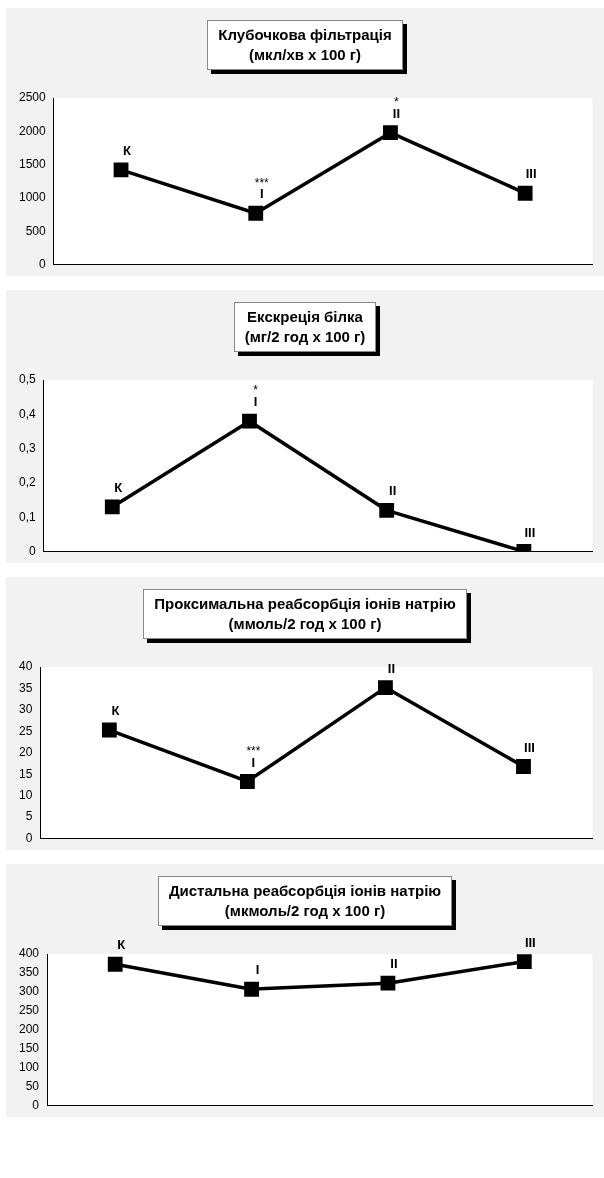 Image resolution: width=604 pixels, height=1178 pixels. Describe the element at coordinates (29, 1029) in the screenshot. I see `y-tick-label: 200` at that location.